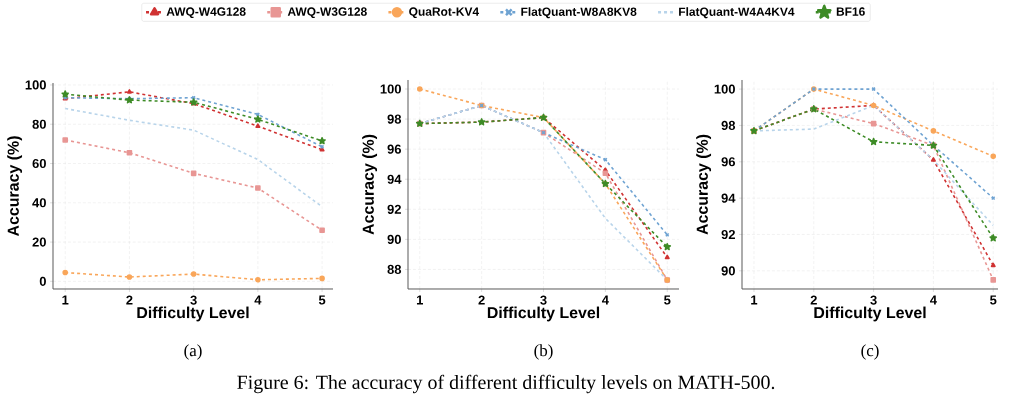  What do you see at coordinates (737, 13) in the screenshot?
I see `legend-label: FlatQuant-W4A4KV4` at bounding box center [737, 13].